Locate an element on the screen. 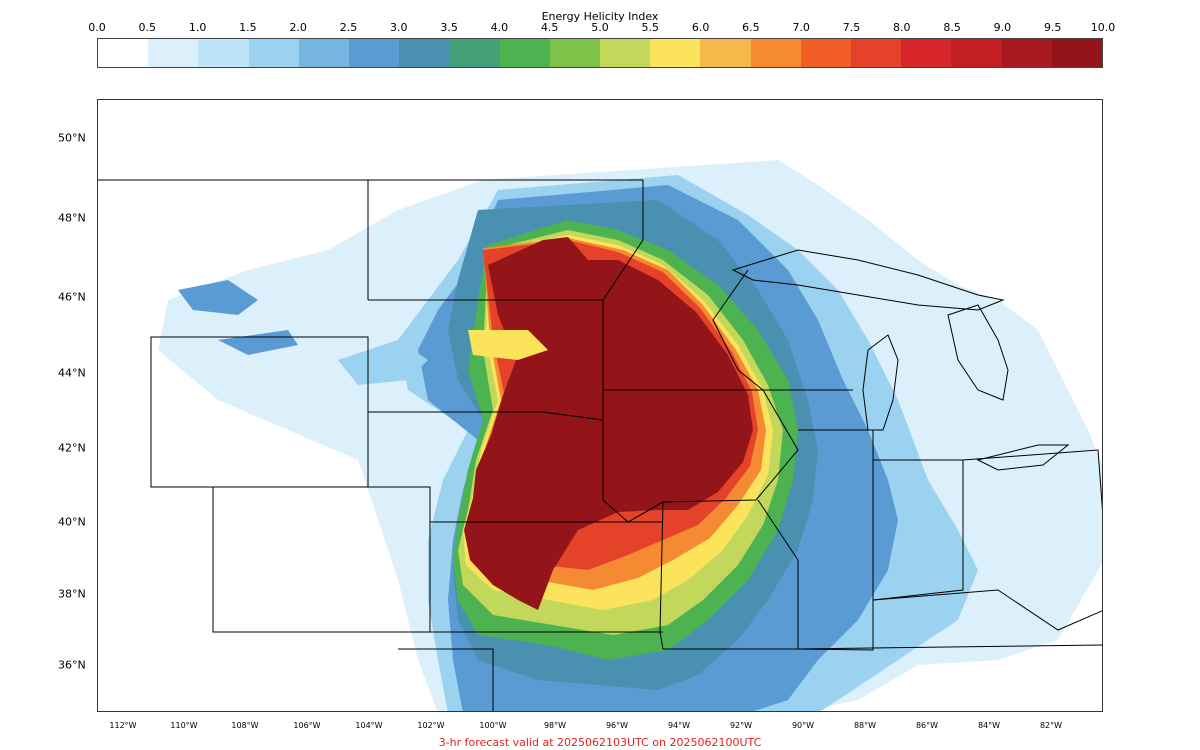  lon-label: 106°W is located at coordinates (307, 725).